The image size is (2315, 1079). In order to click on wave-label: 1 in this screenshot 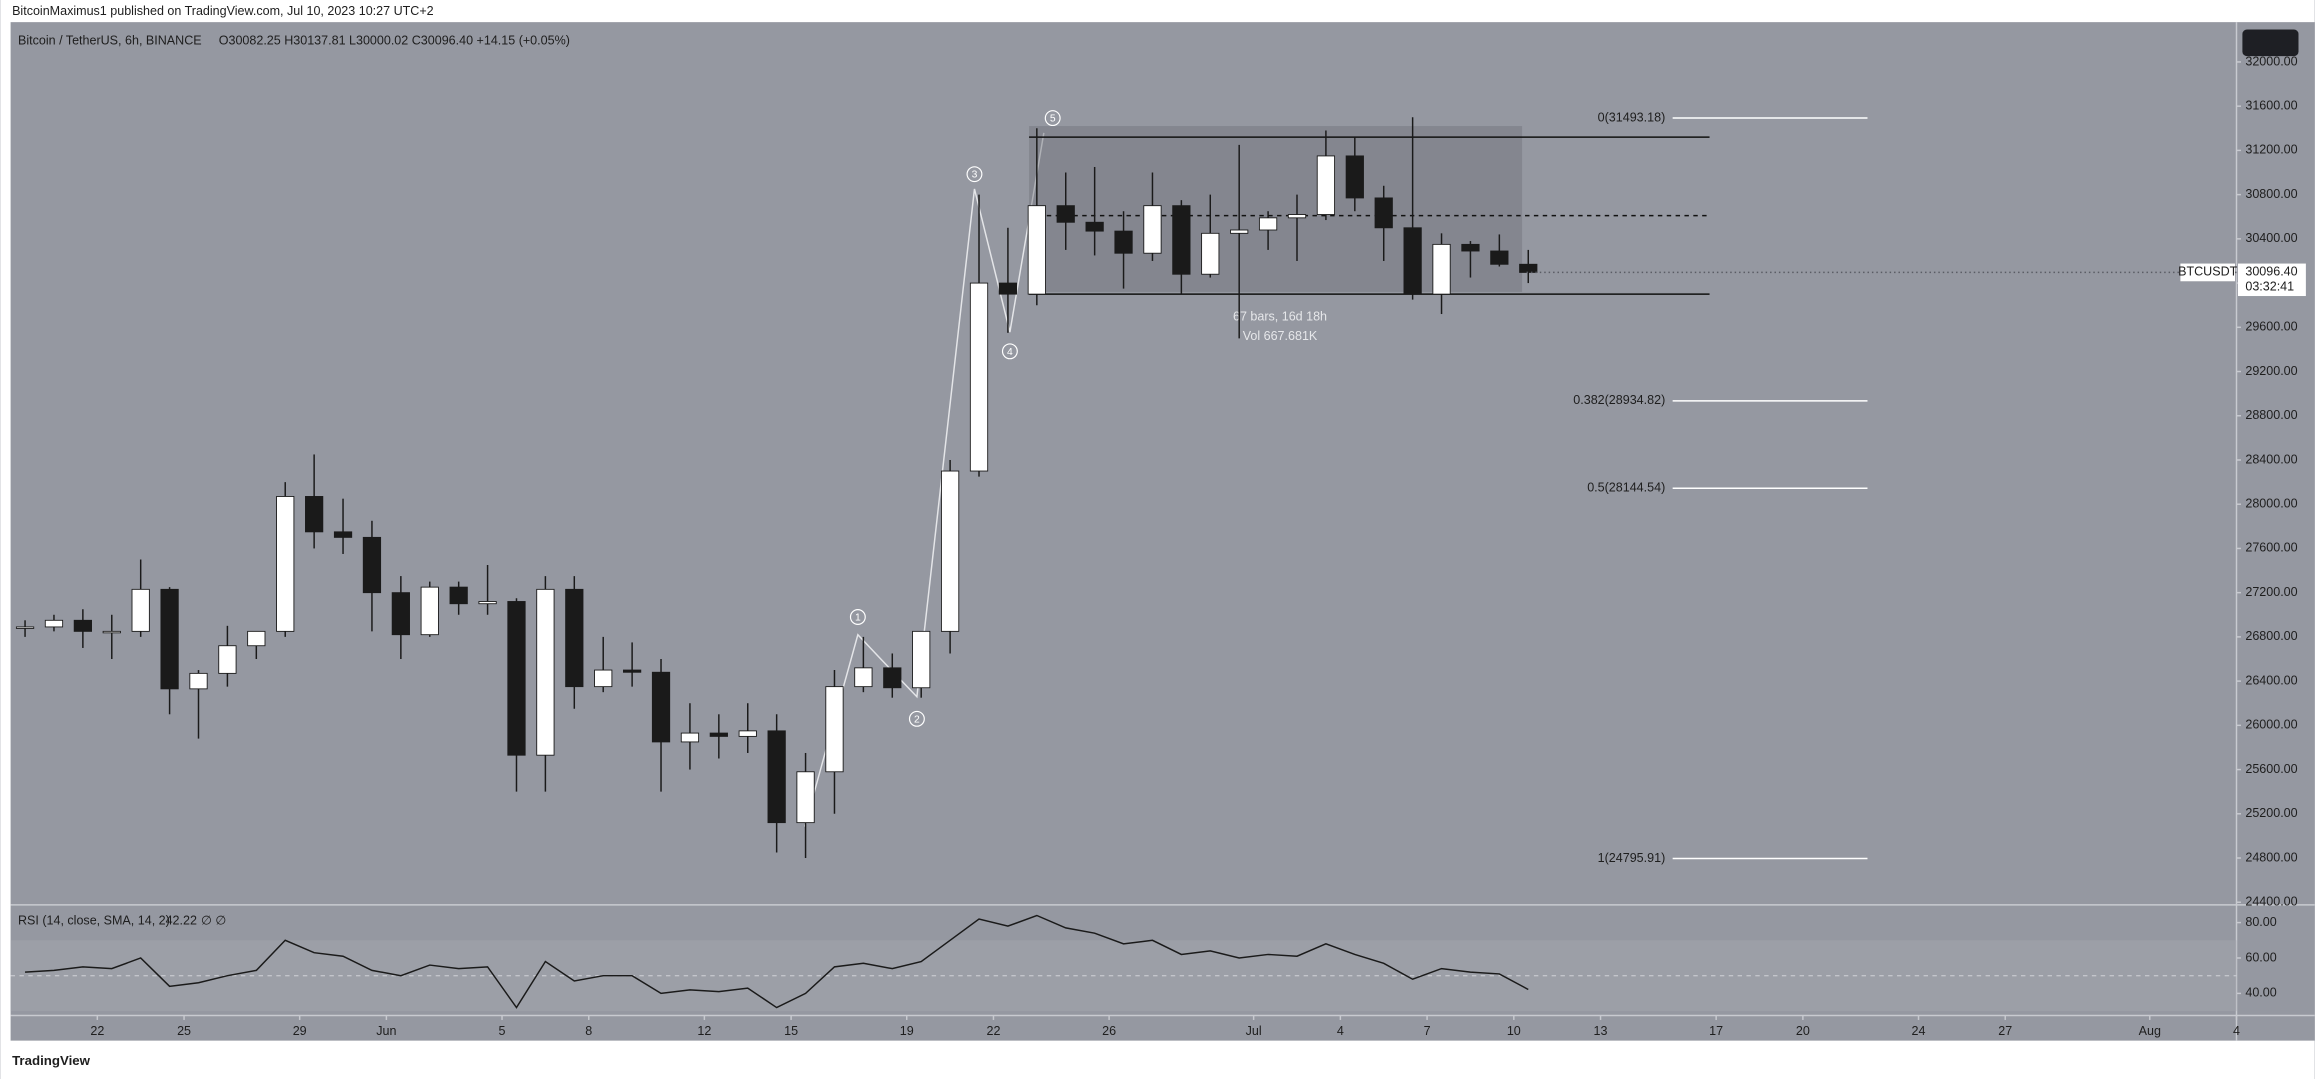, I will do `click(858, 617)`.